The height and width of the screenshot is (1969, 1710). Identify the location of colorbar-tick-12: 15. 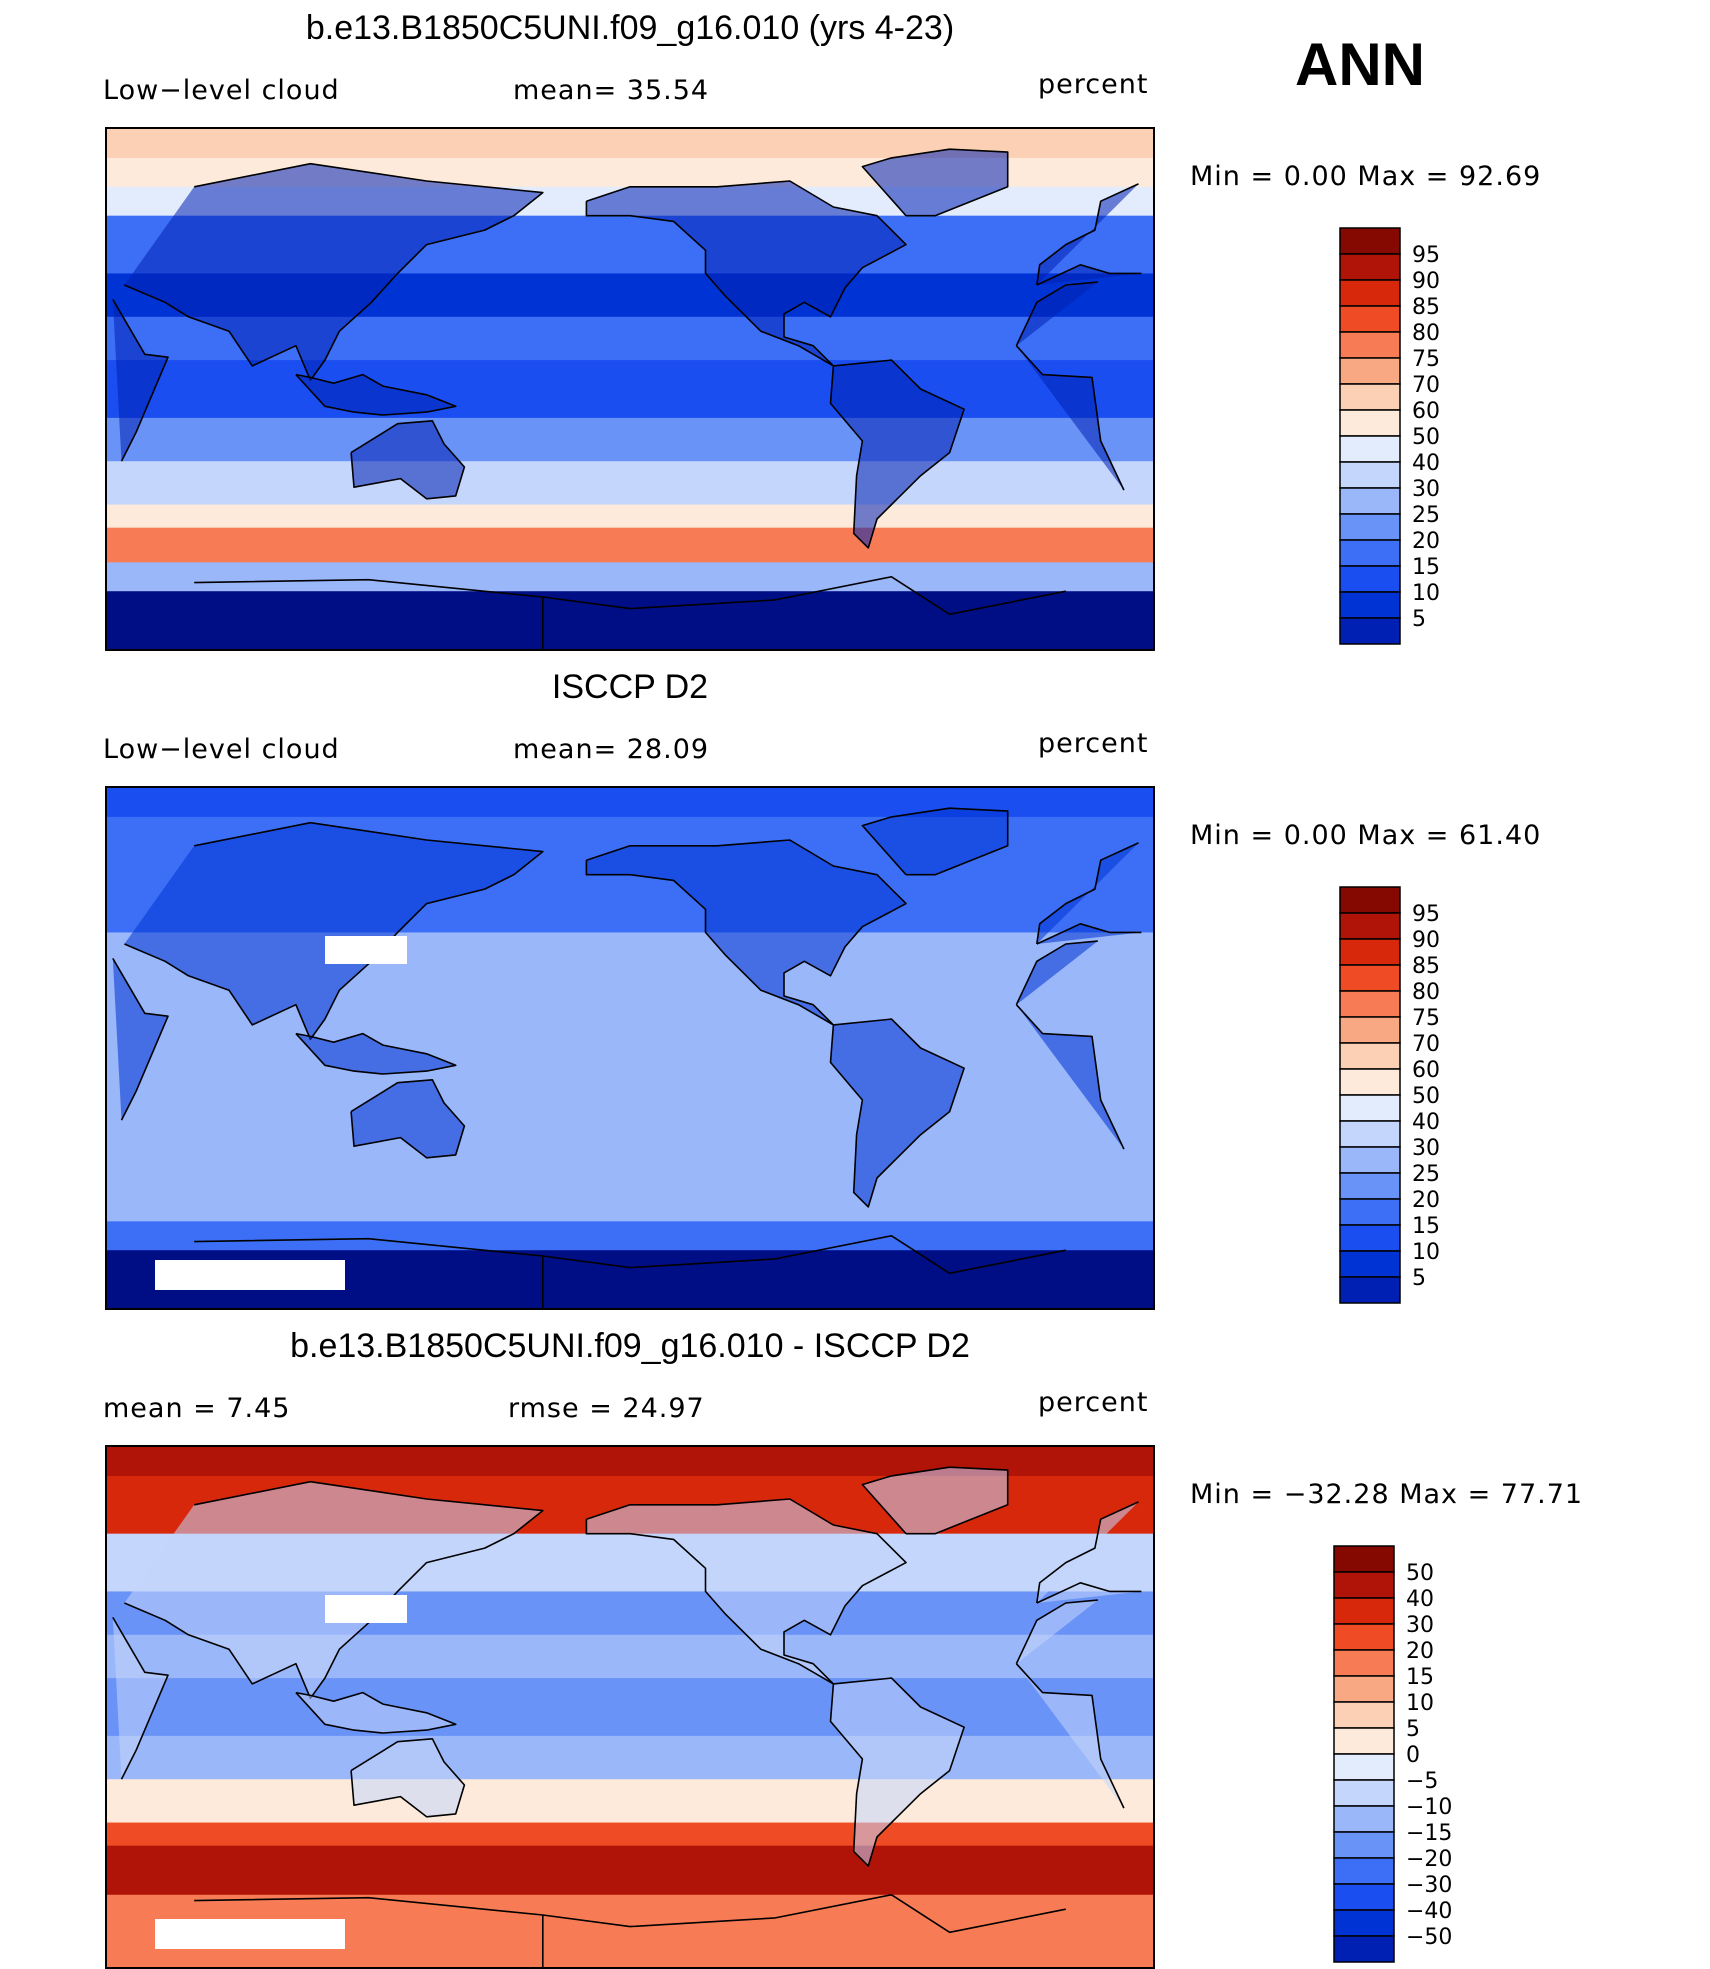
(1426, 567).